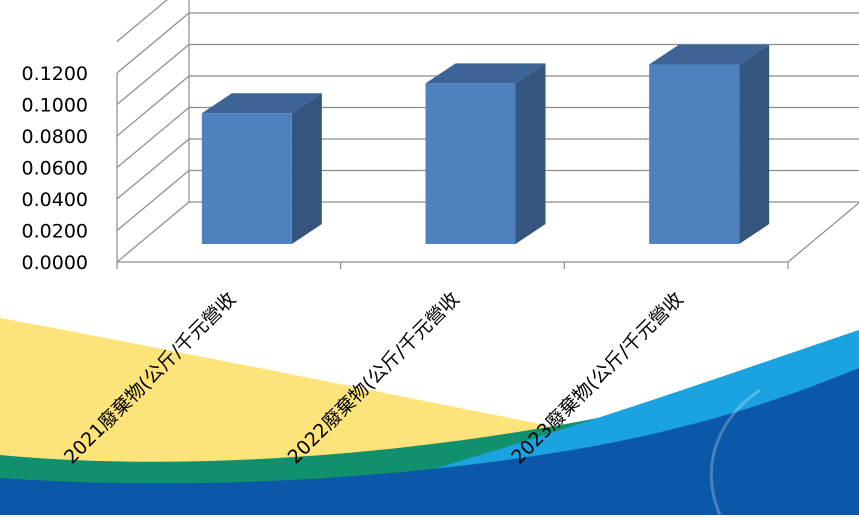 This screenshot has height=519, width=859. I want to click on x-axis, so click(452, 265).